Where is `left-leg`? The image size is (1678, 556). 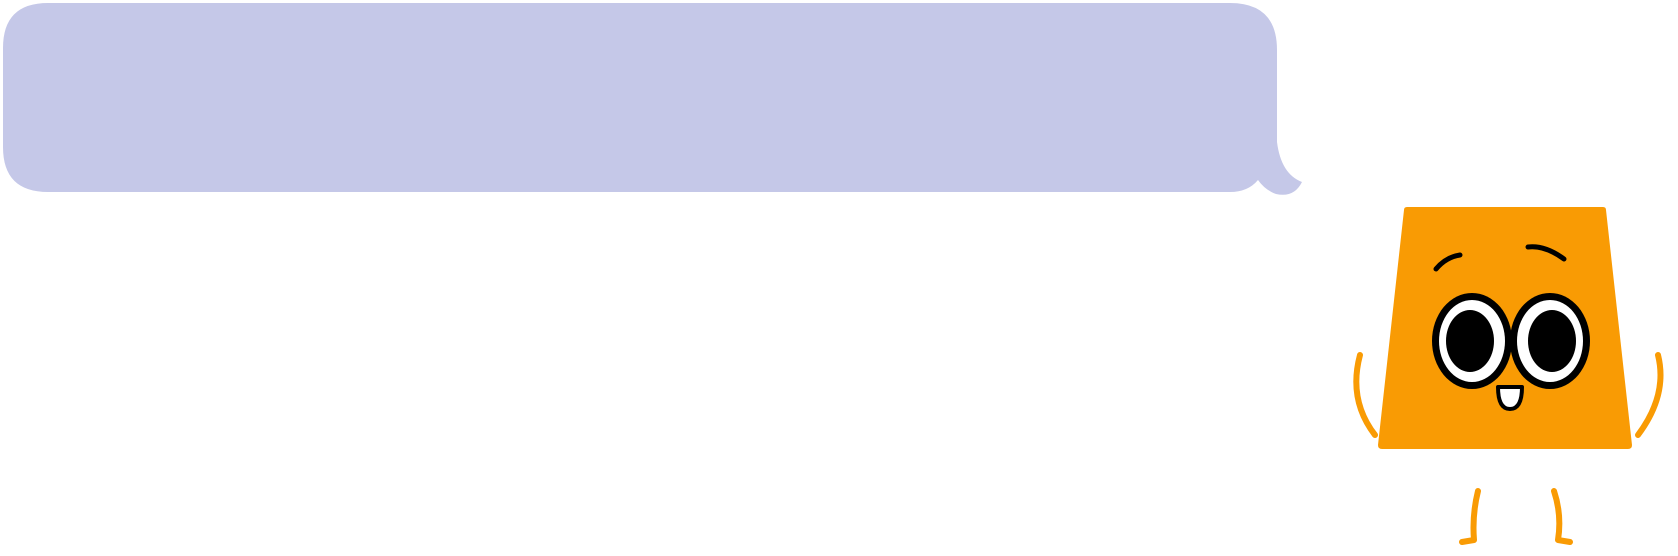 left-leg is located at coordinates (1470, 516).